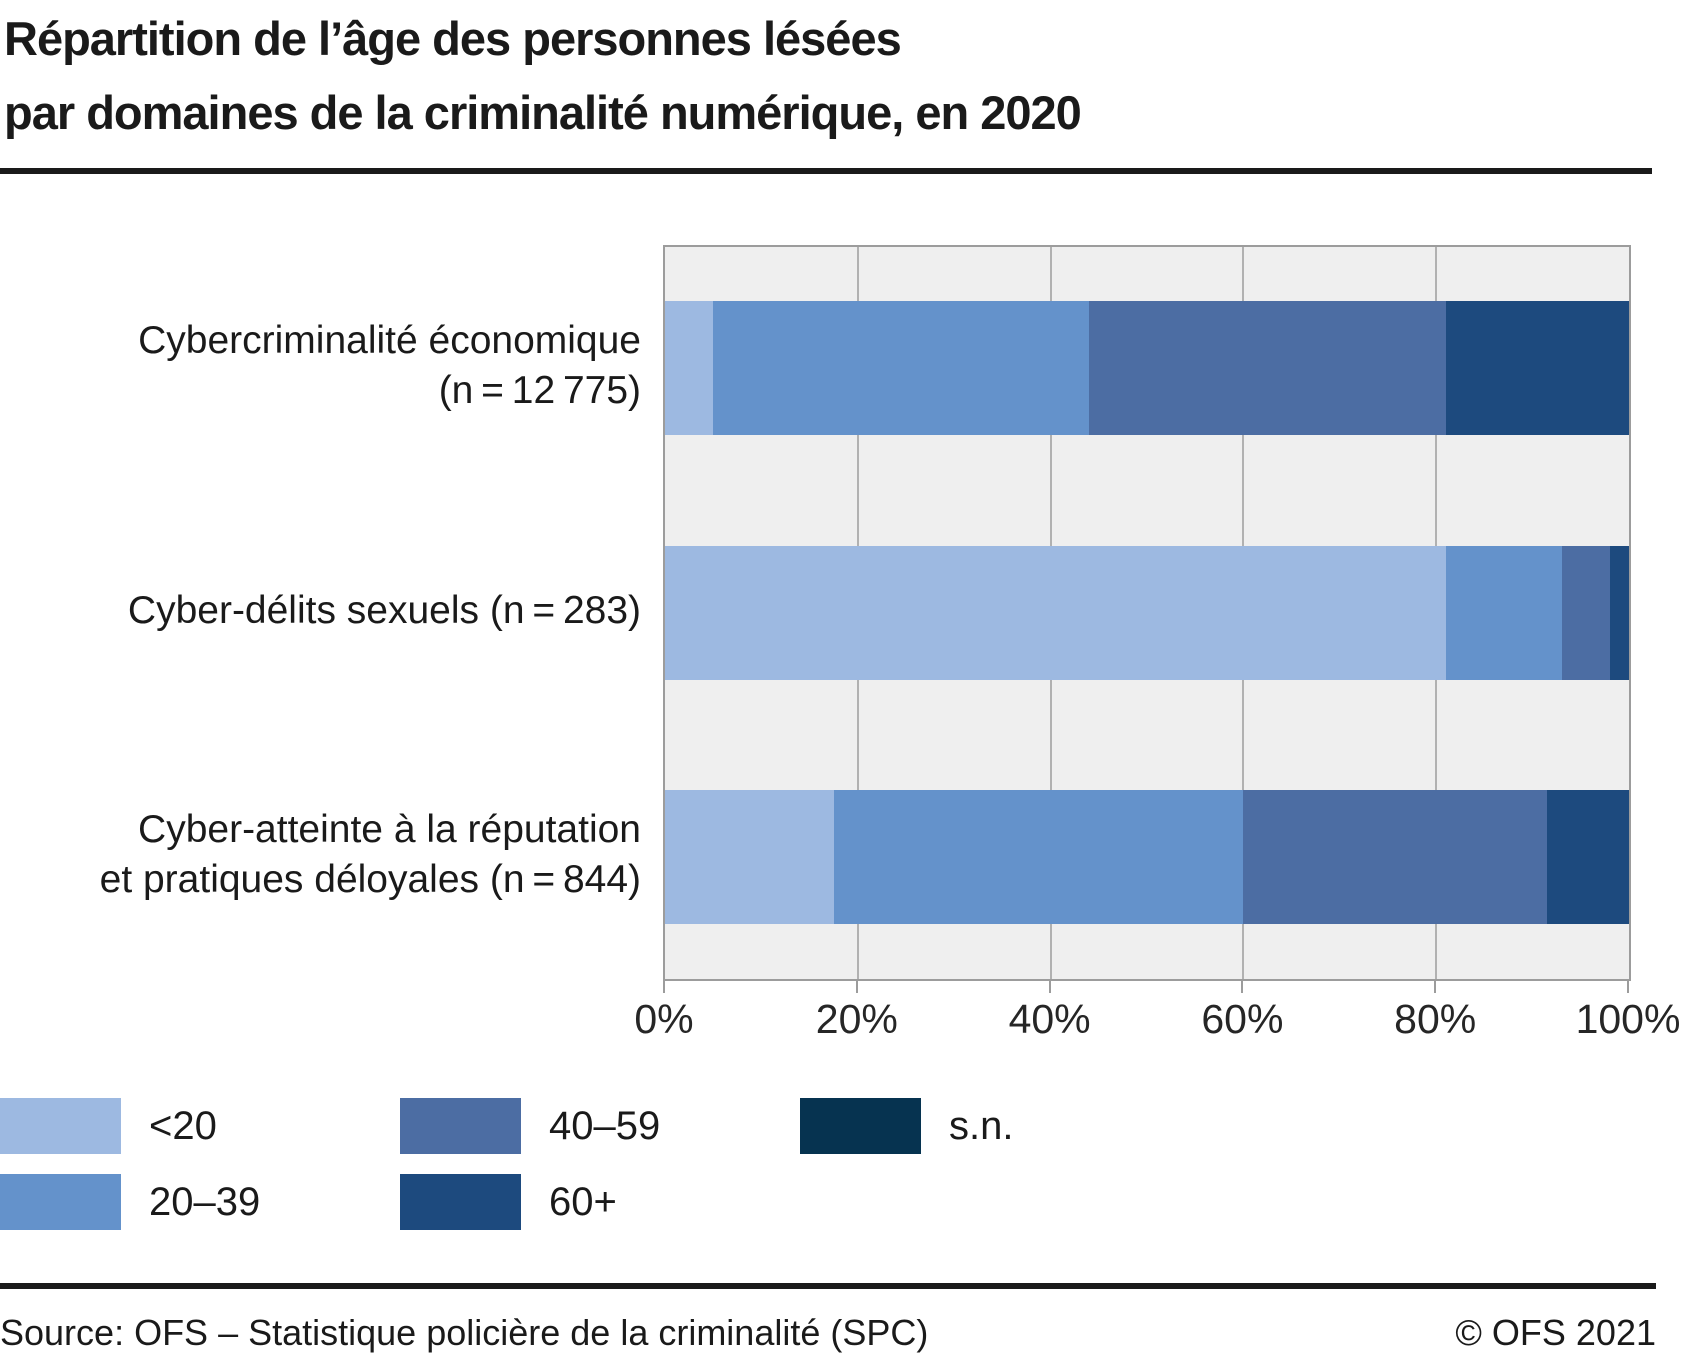 This screenshot has width=1681, height=1370. What do you see at coordinates (1242, 1019) in the screenshot?
I see `x-tick-label: 60%` at bounding box center [1242, 1019].